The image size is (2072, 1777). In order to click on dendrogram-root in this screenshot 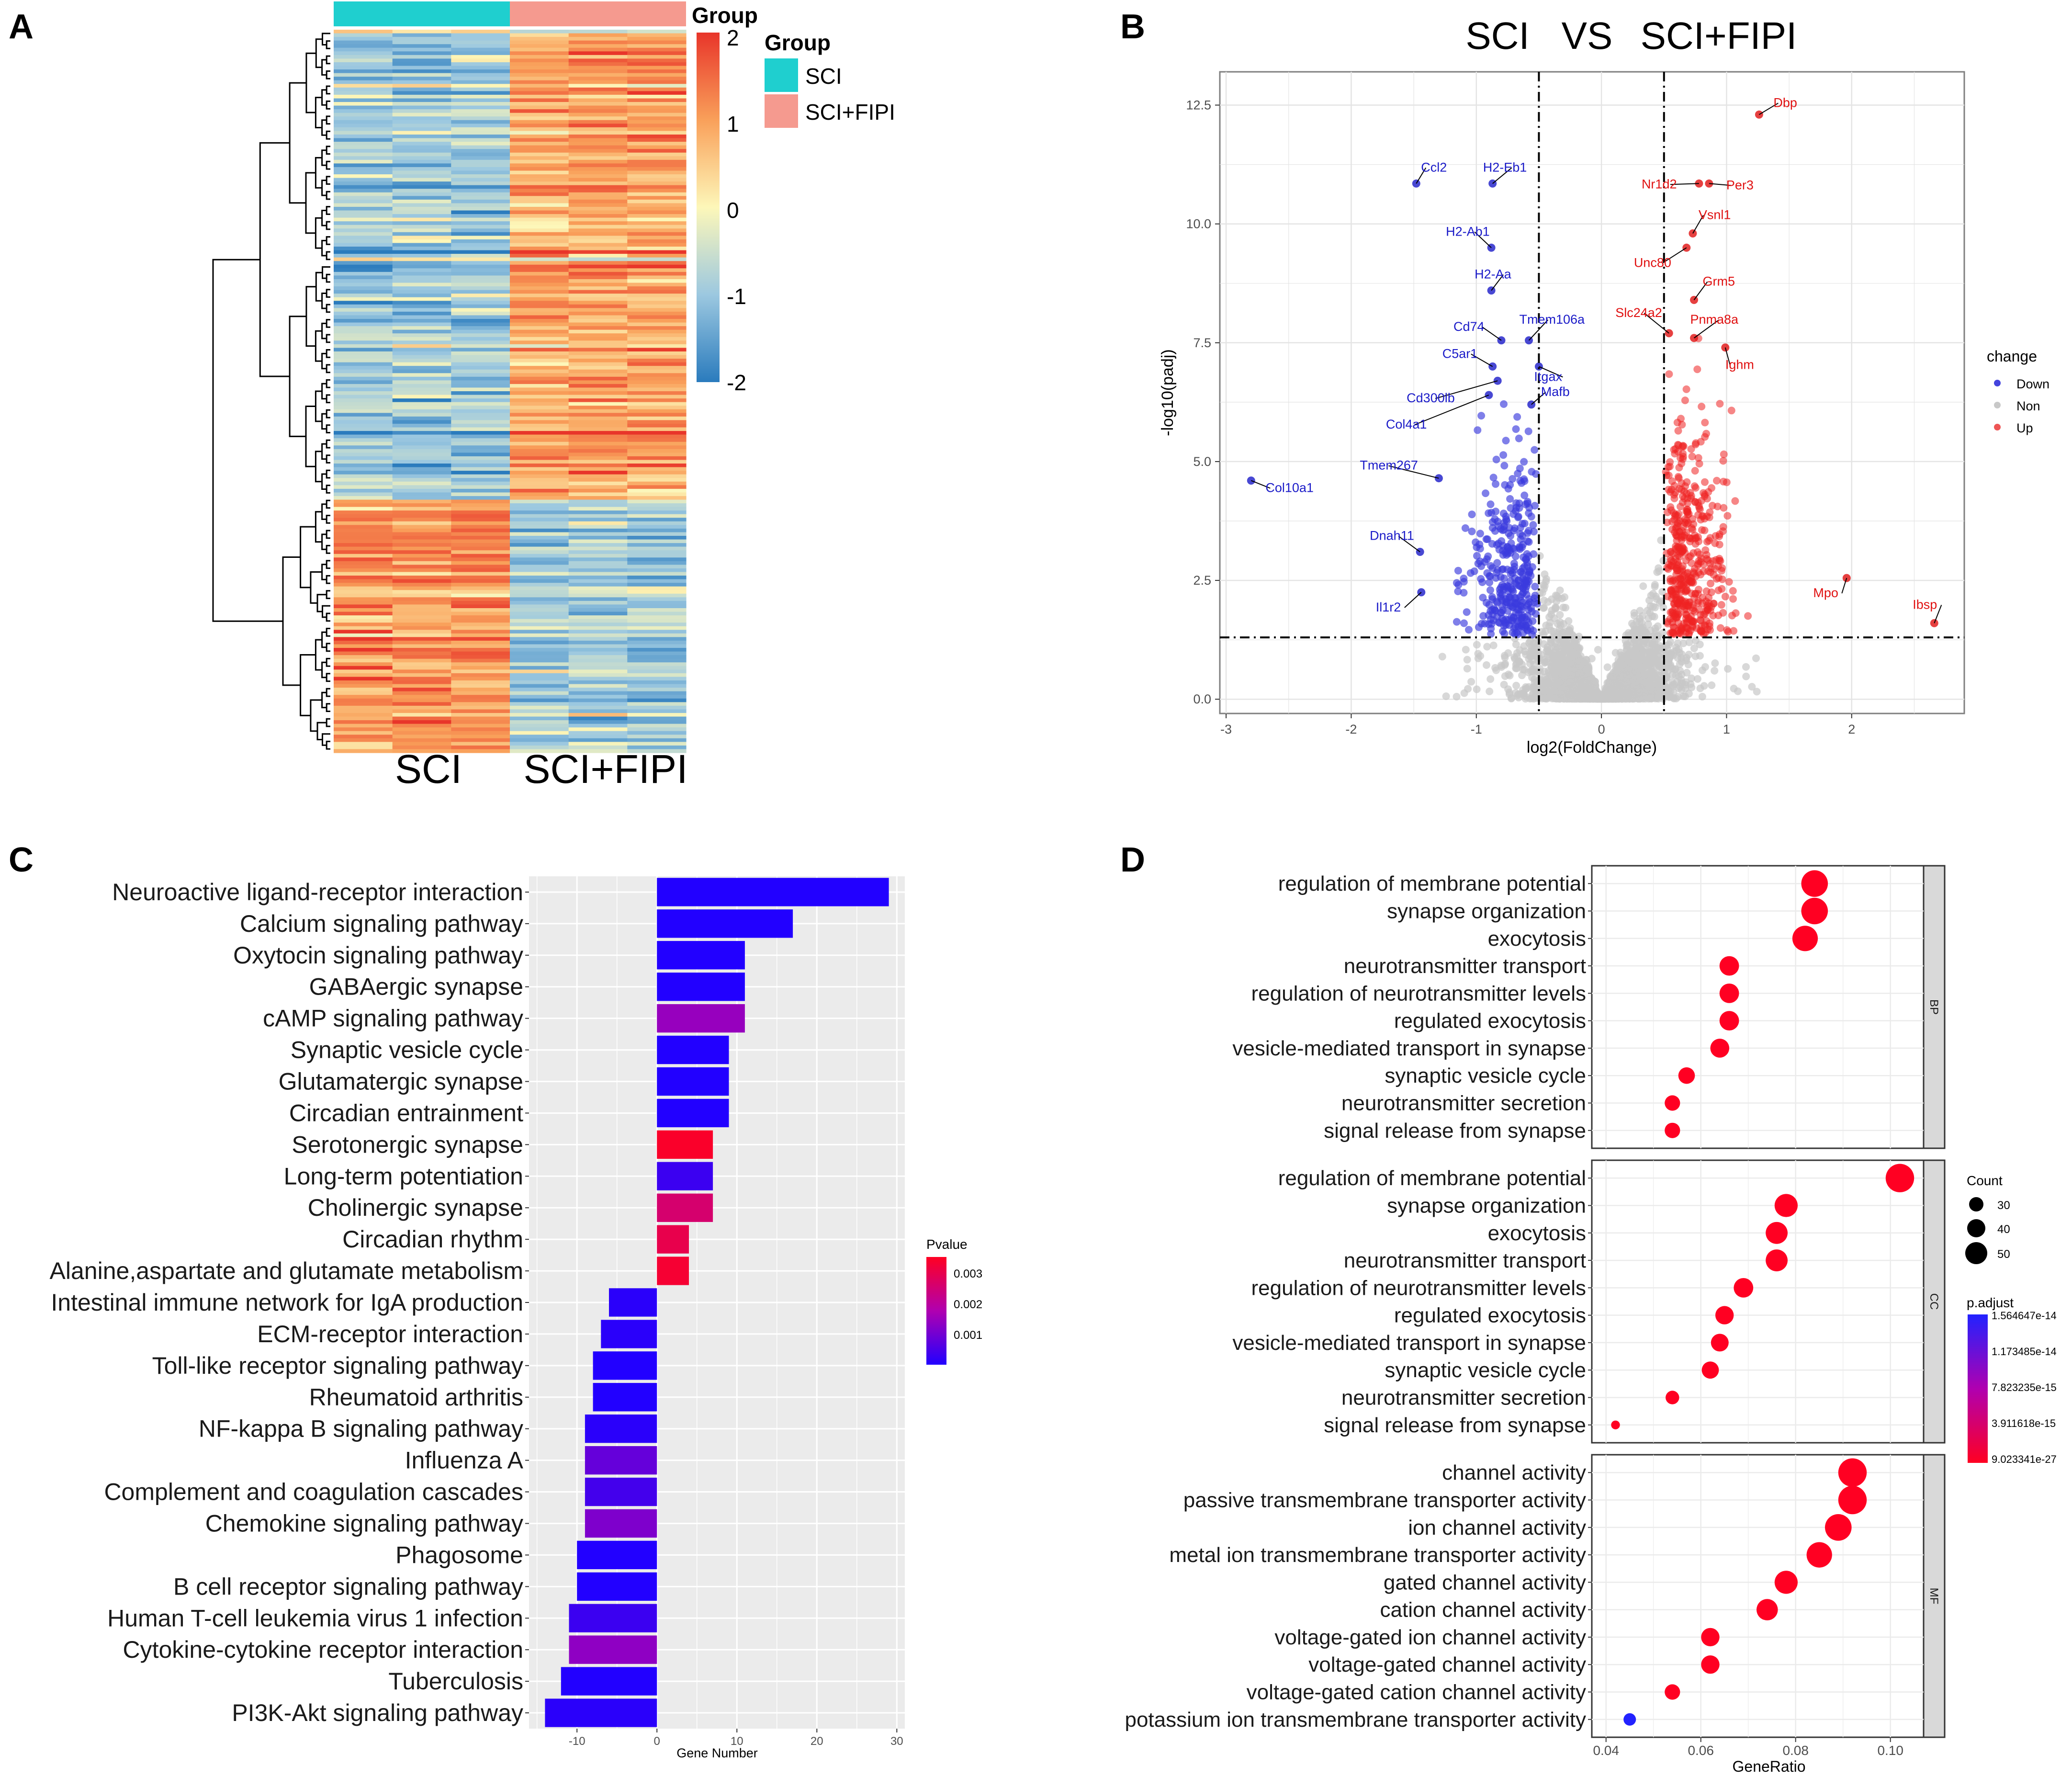, I will do `click(247, 440)`.